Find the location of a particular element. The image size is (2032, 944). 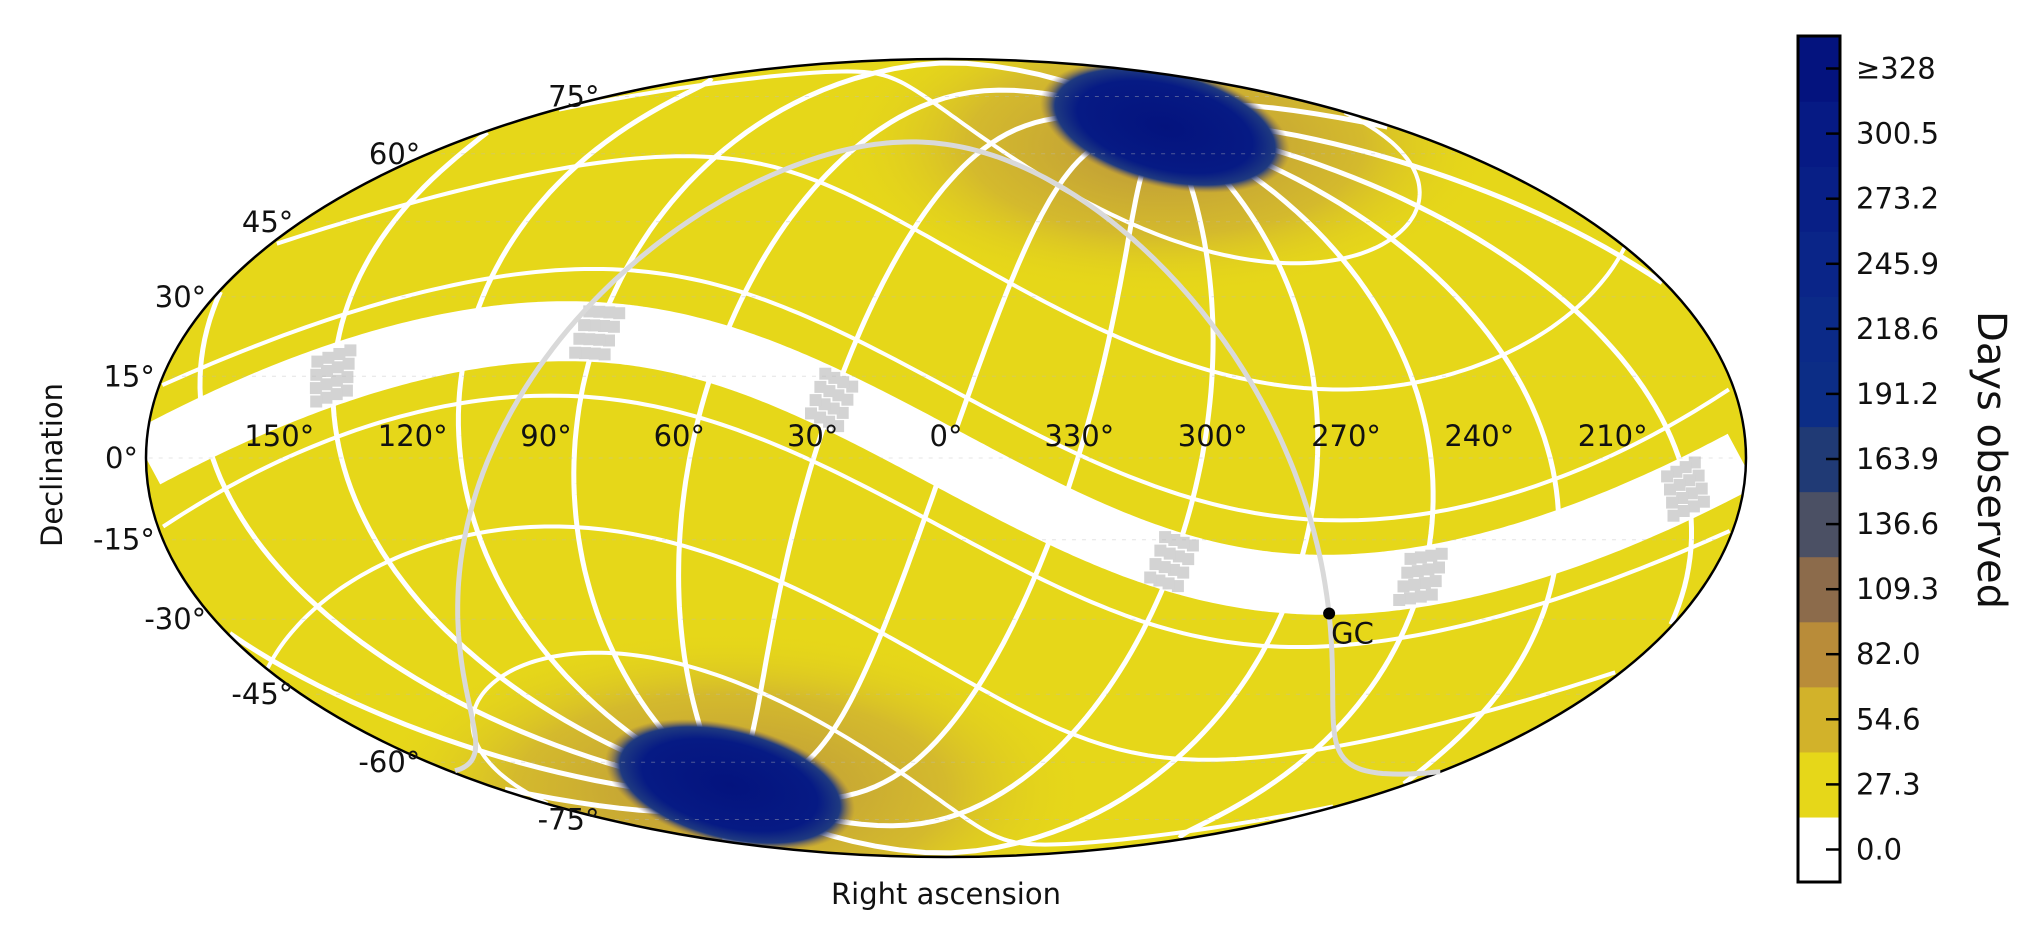

dec-tick-label: -30° is located at coordinates (175, 619).